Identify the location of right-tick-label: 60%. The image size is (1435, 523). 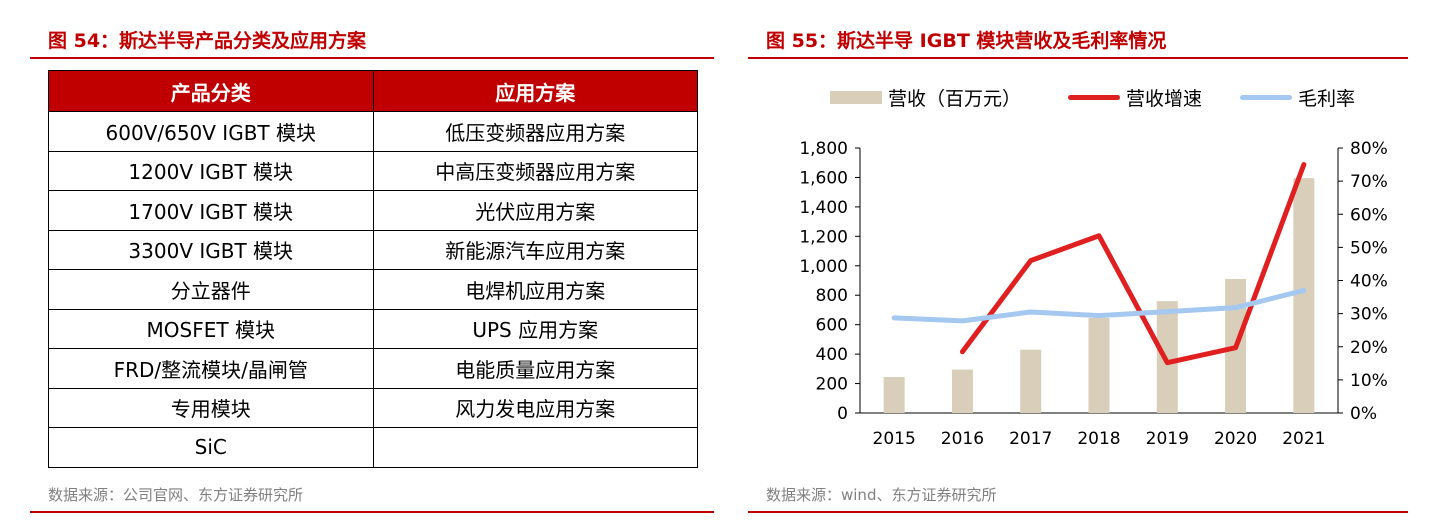
(1369, 215).